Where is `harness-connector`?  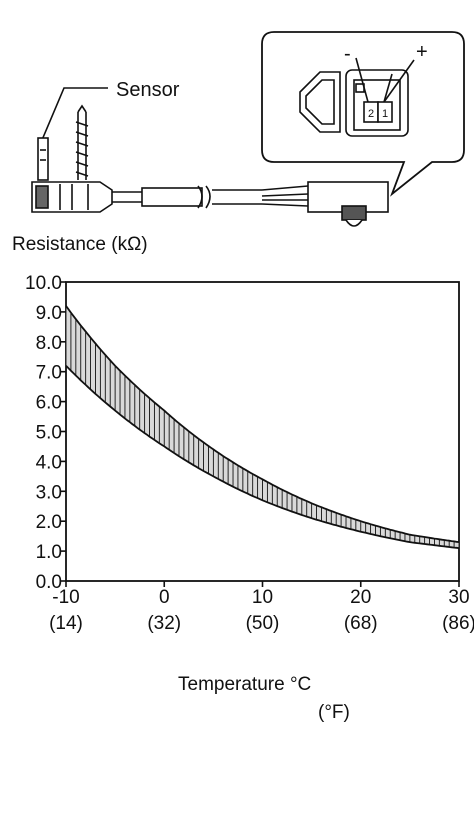 harness-connector is located at coordinates (348, 204).